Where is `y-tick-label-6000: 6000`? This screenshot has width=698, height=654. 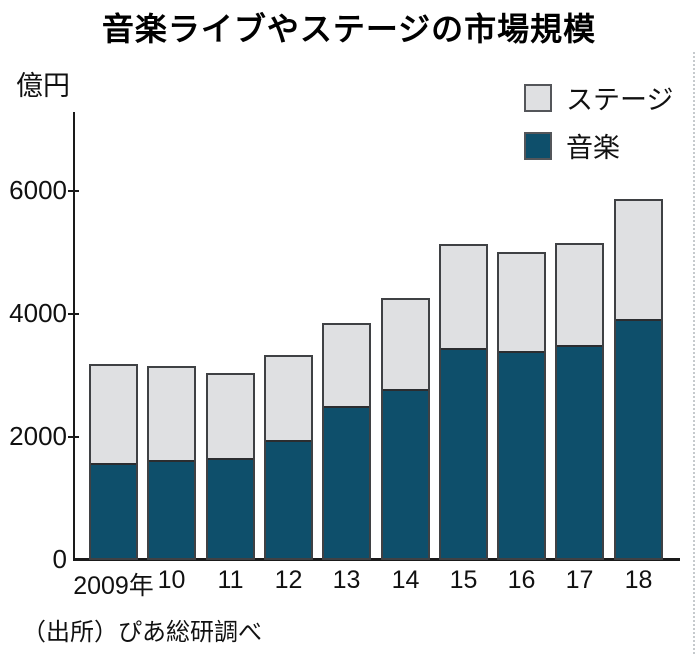 y-tick-label-6000: 6000 is located at coordinates (38, 190).